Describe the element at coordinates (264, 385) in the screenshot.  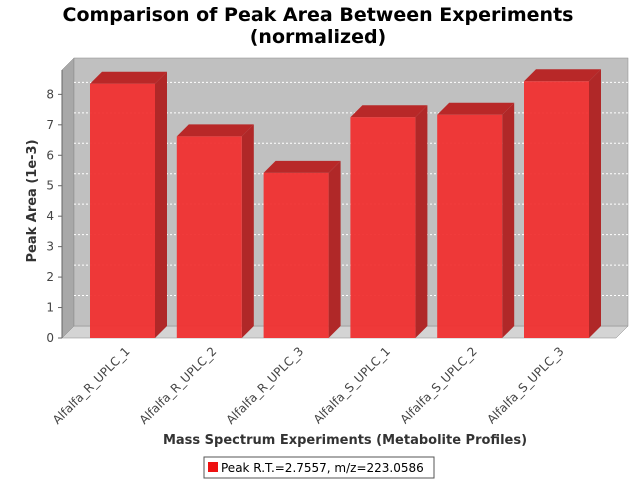
I see `x-tick-label: Alfalfa_R_UPLC_3` at that location.